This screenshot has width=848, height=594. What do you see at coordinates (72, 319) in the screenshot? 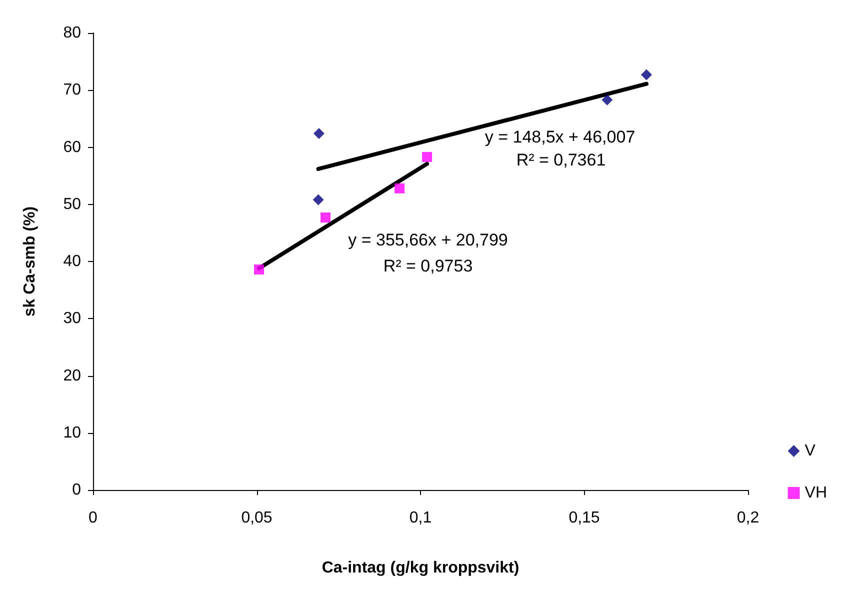
I see `y-tick-label: 30` at bounding box center [72, 319].